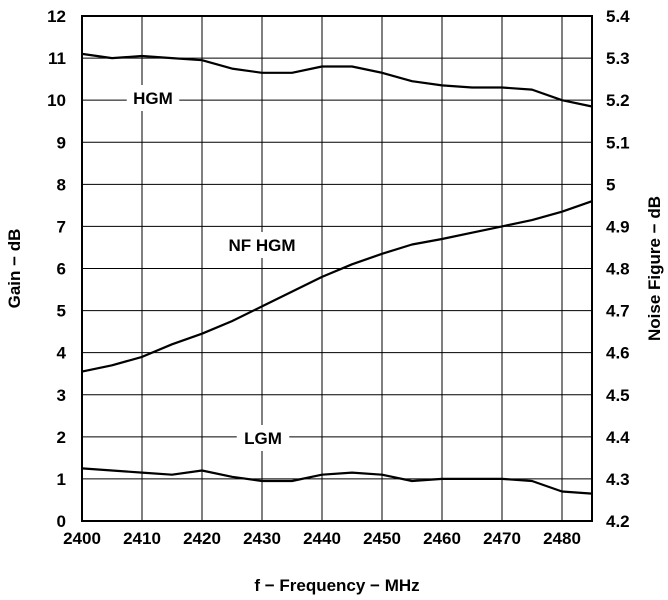  I want to click on y2-tick-label: 4.2, so click(618, 521).